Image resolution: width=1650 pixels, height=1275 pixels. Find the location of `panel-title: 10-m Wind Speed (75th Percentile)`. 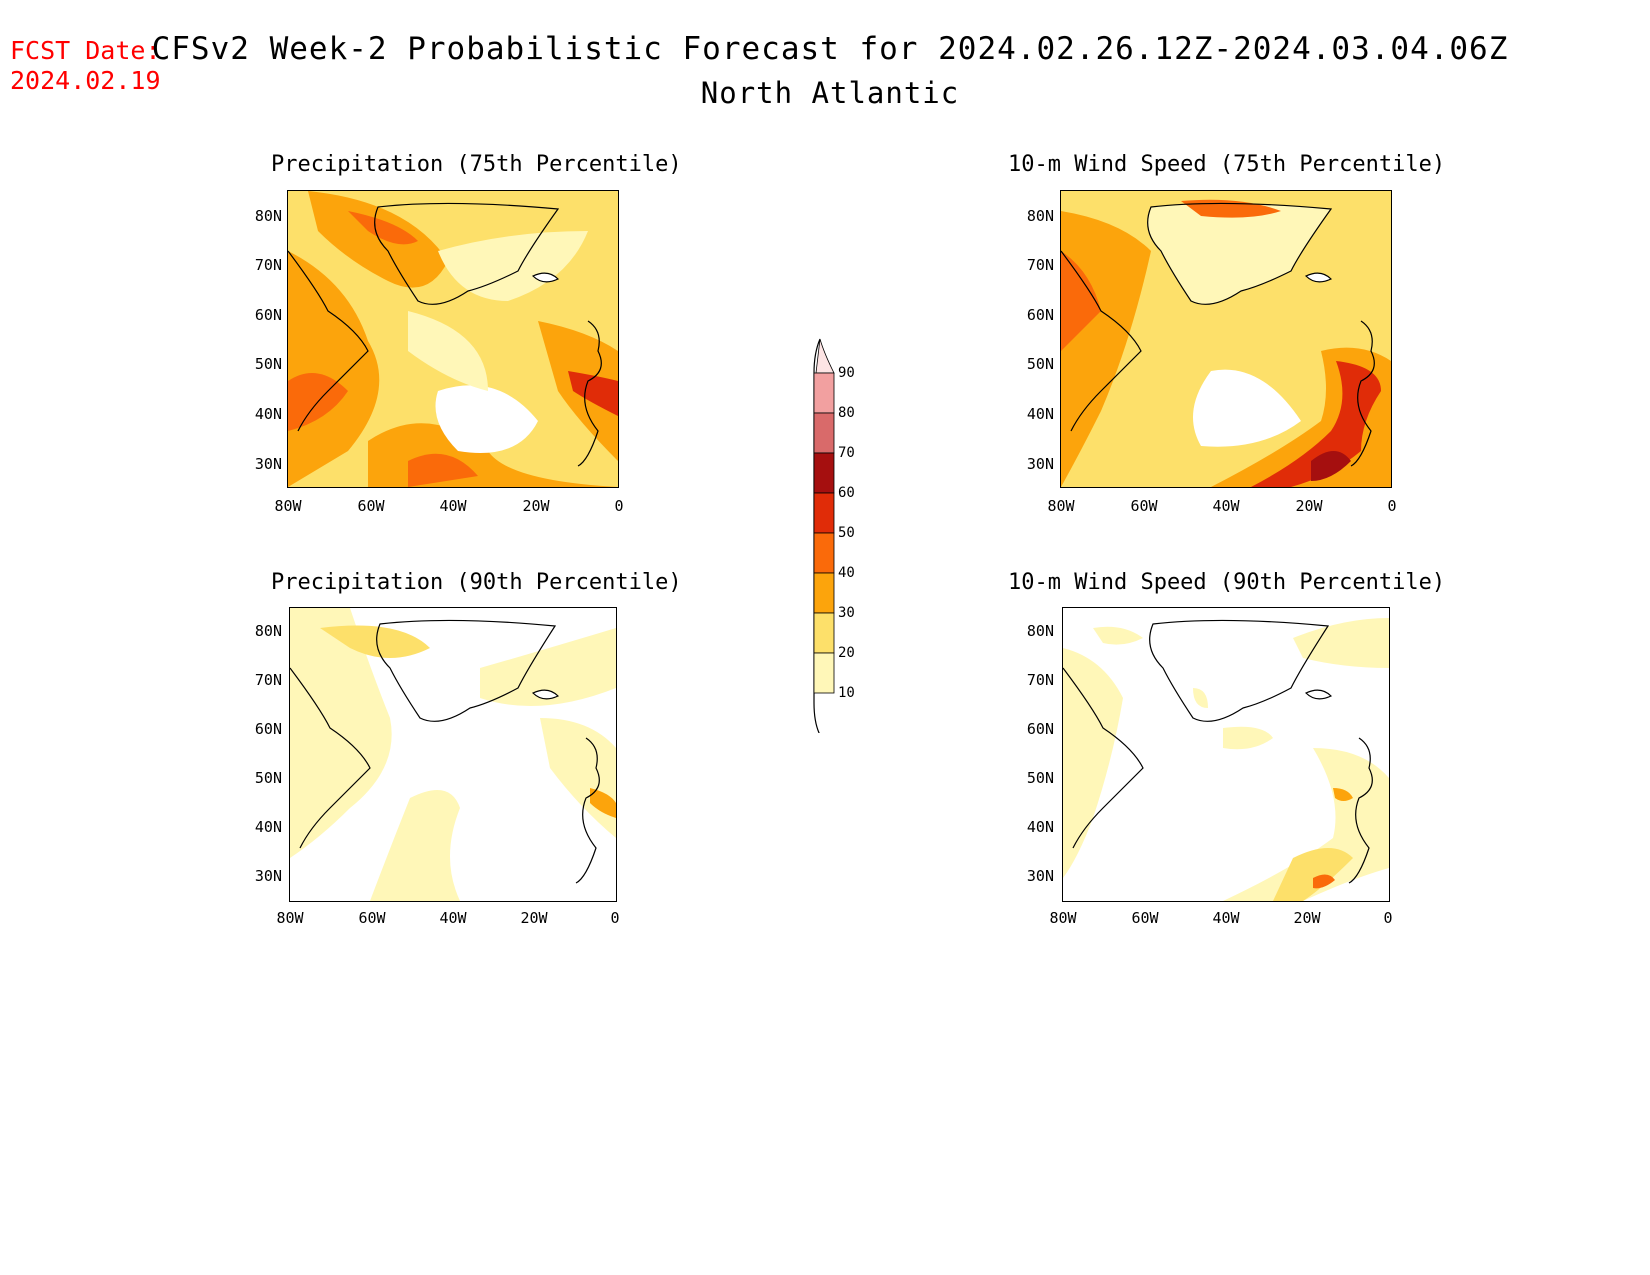

panel-title: 10-m Wind Speed (75th Percentile) is located at coordinates (1227, 164).